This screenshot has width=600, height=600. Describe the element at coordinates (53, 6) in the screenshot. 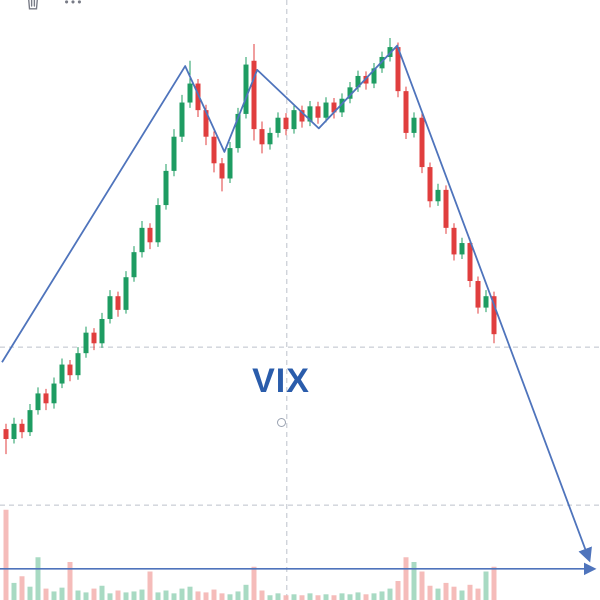

I see `drawing-toolbar` at that location.